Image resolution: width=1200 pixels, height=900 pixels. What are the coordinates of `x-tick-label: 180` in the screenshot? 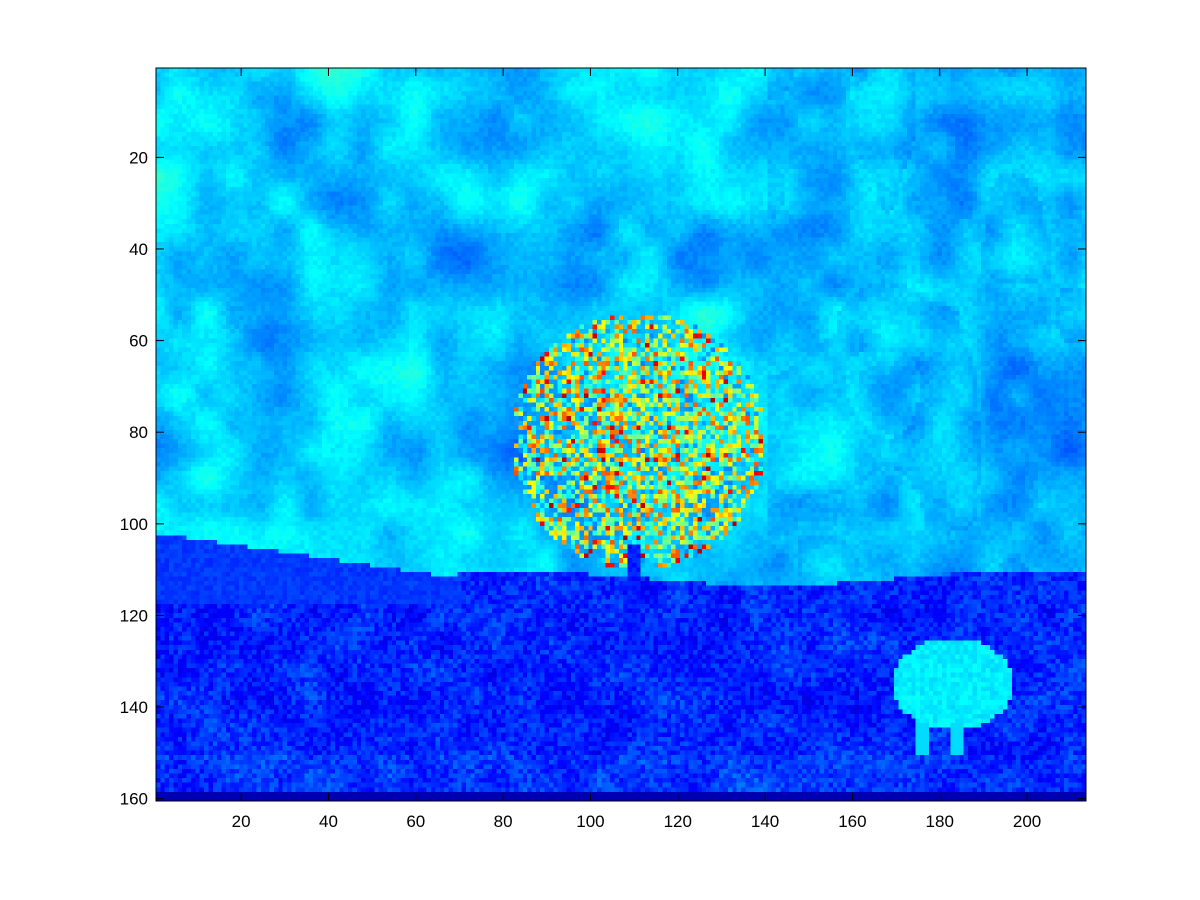 It's located at (940, 821).